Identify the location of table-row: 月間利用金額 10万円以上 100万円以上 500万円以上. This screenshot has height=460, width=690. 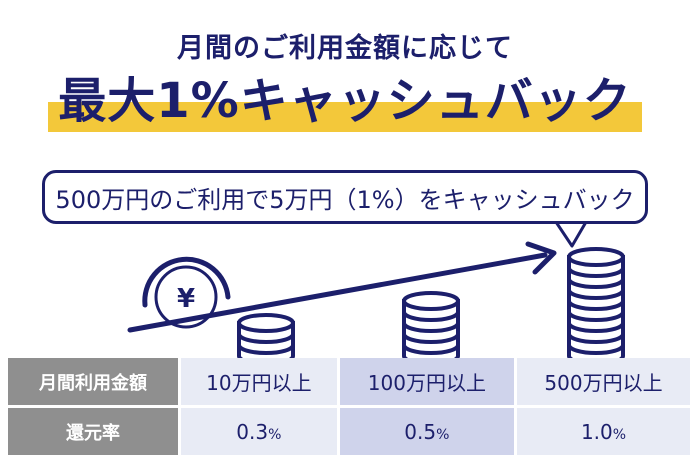
(349, 383).